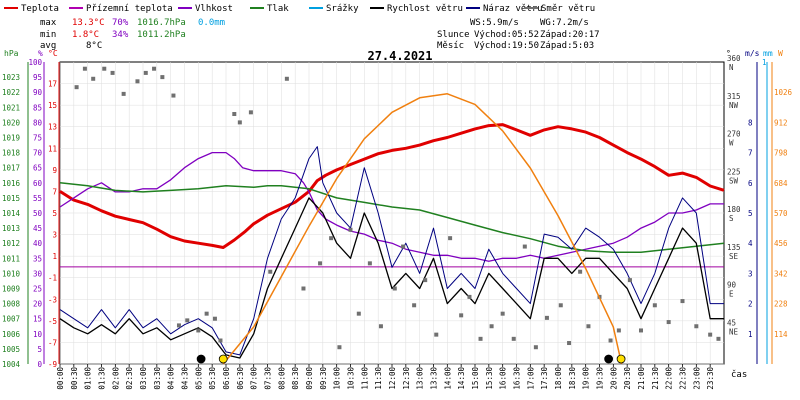 The width and height of the screenshot is (800, 400). I want to click on humidity-tick-label: 60, so click(38, 183).